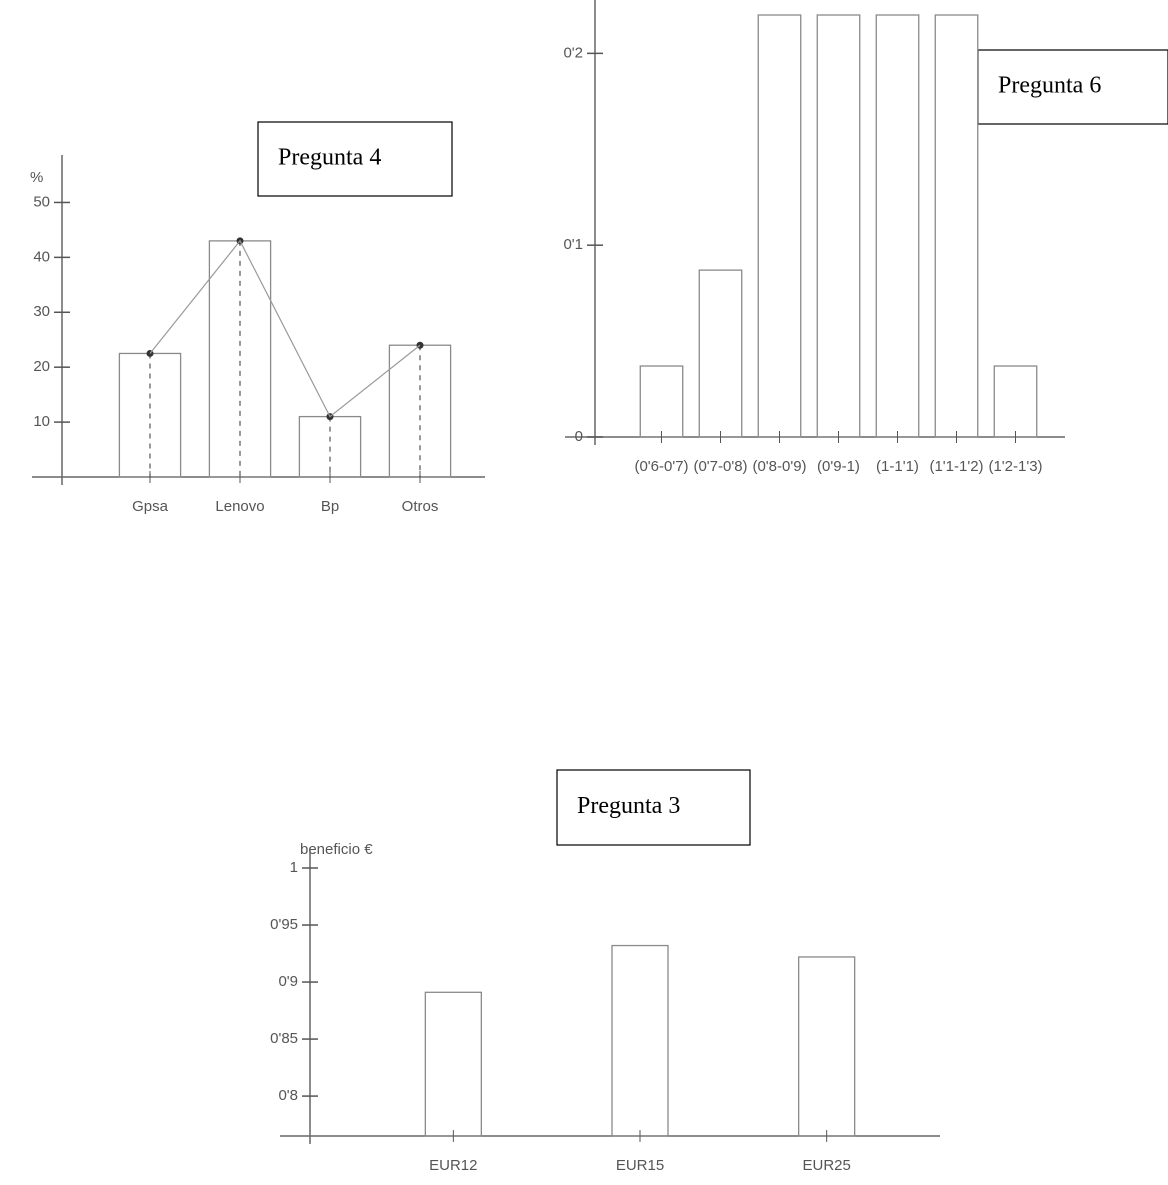 This screenshot has width=1168, height=1185. I want to click on x-tick-label: EUR15, so click(640, 1165).